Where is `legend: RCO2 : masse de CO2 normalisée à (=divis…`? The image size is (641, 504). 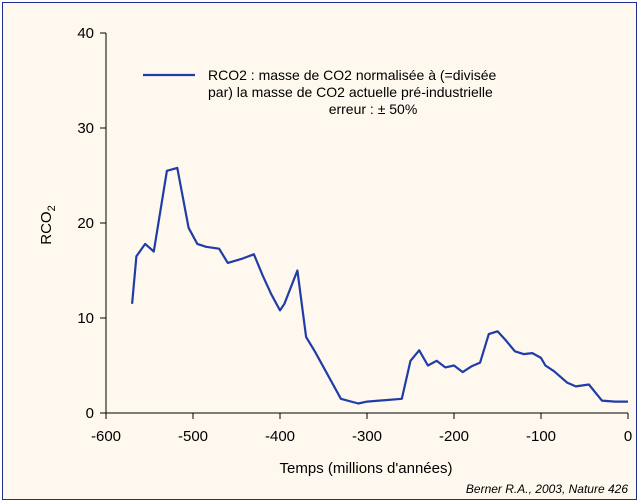
legend: RCO2 : masse de CO2 normalisée à (=divis… is located at coordinates (319, 92).